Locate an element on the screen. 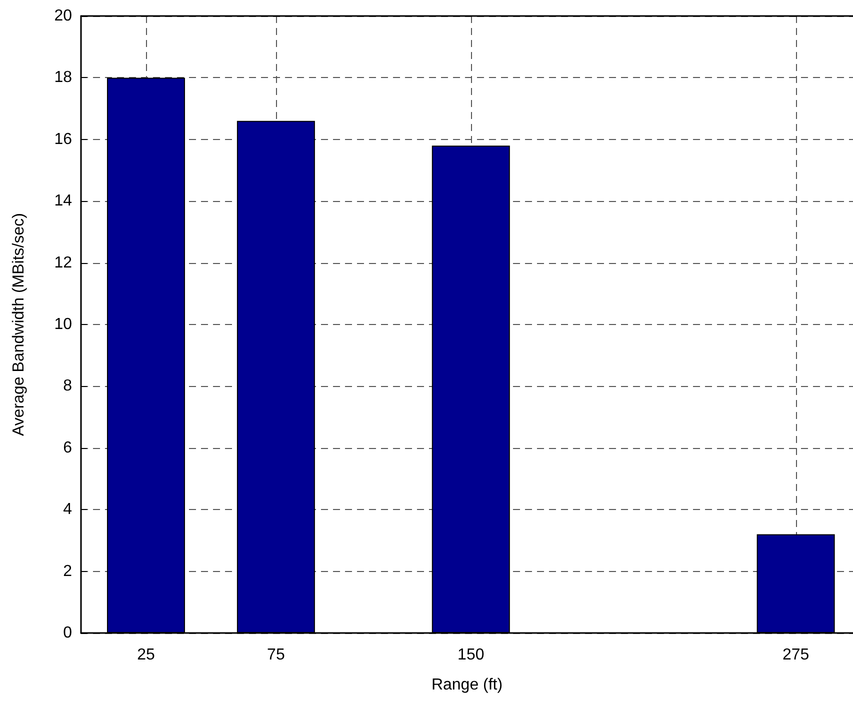  y-tick-label: 2 is located at coordinates (67, 571).